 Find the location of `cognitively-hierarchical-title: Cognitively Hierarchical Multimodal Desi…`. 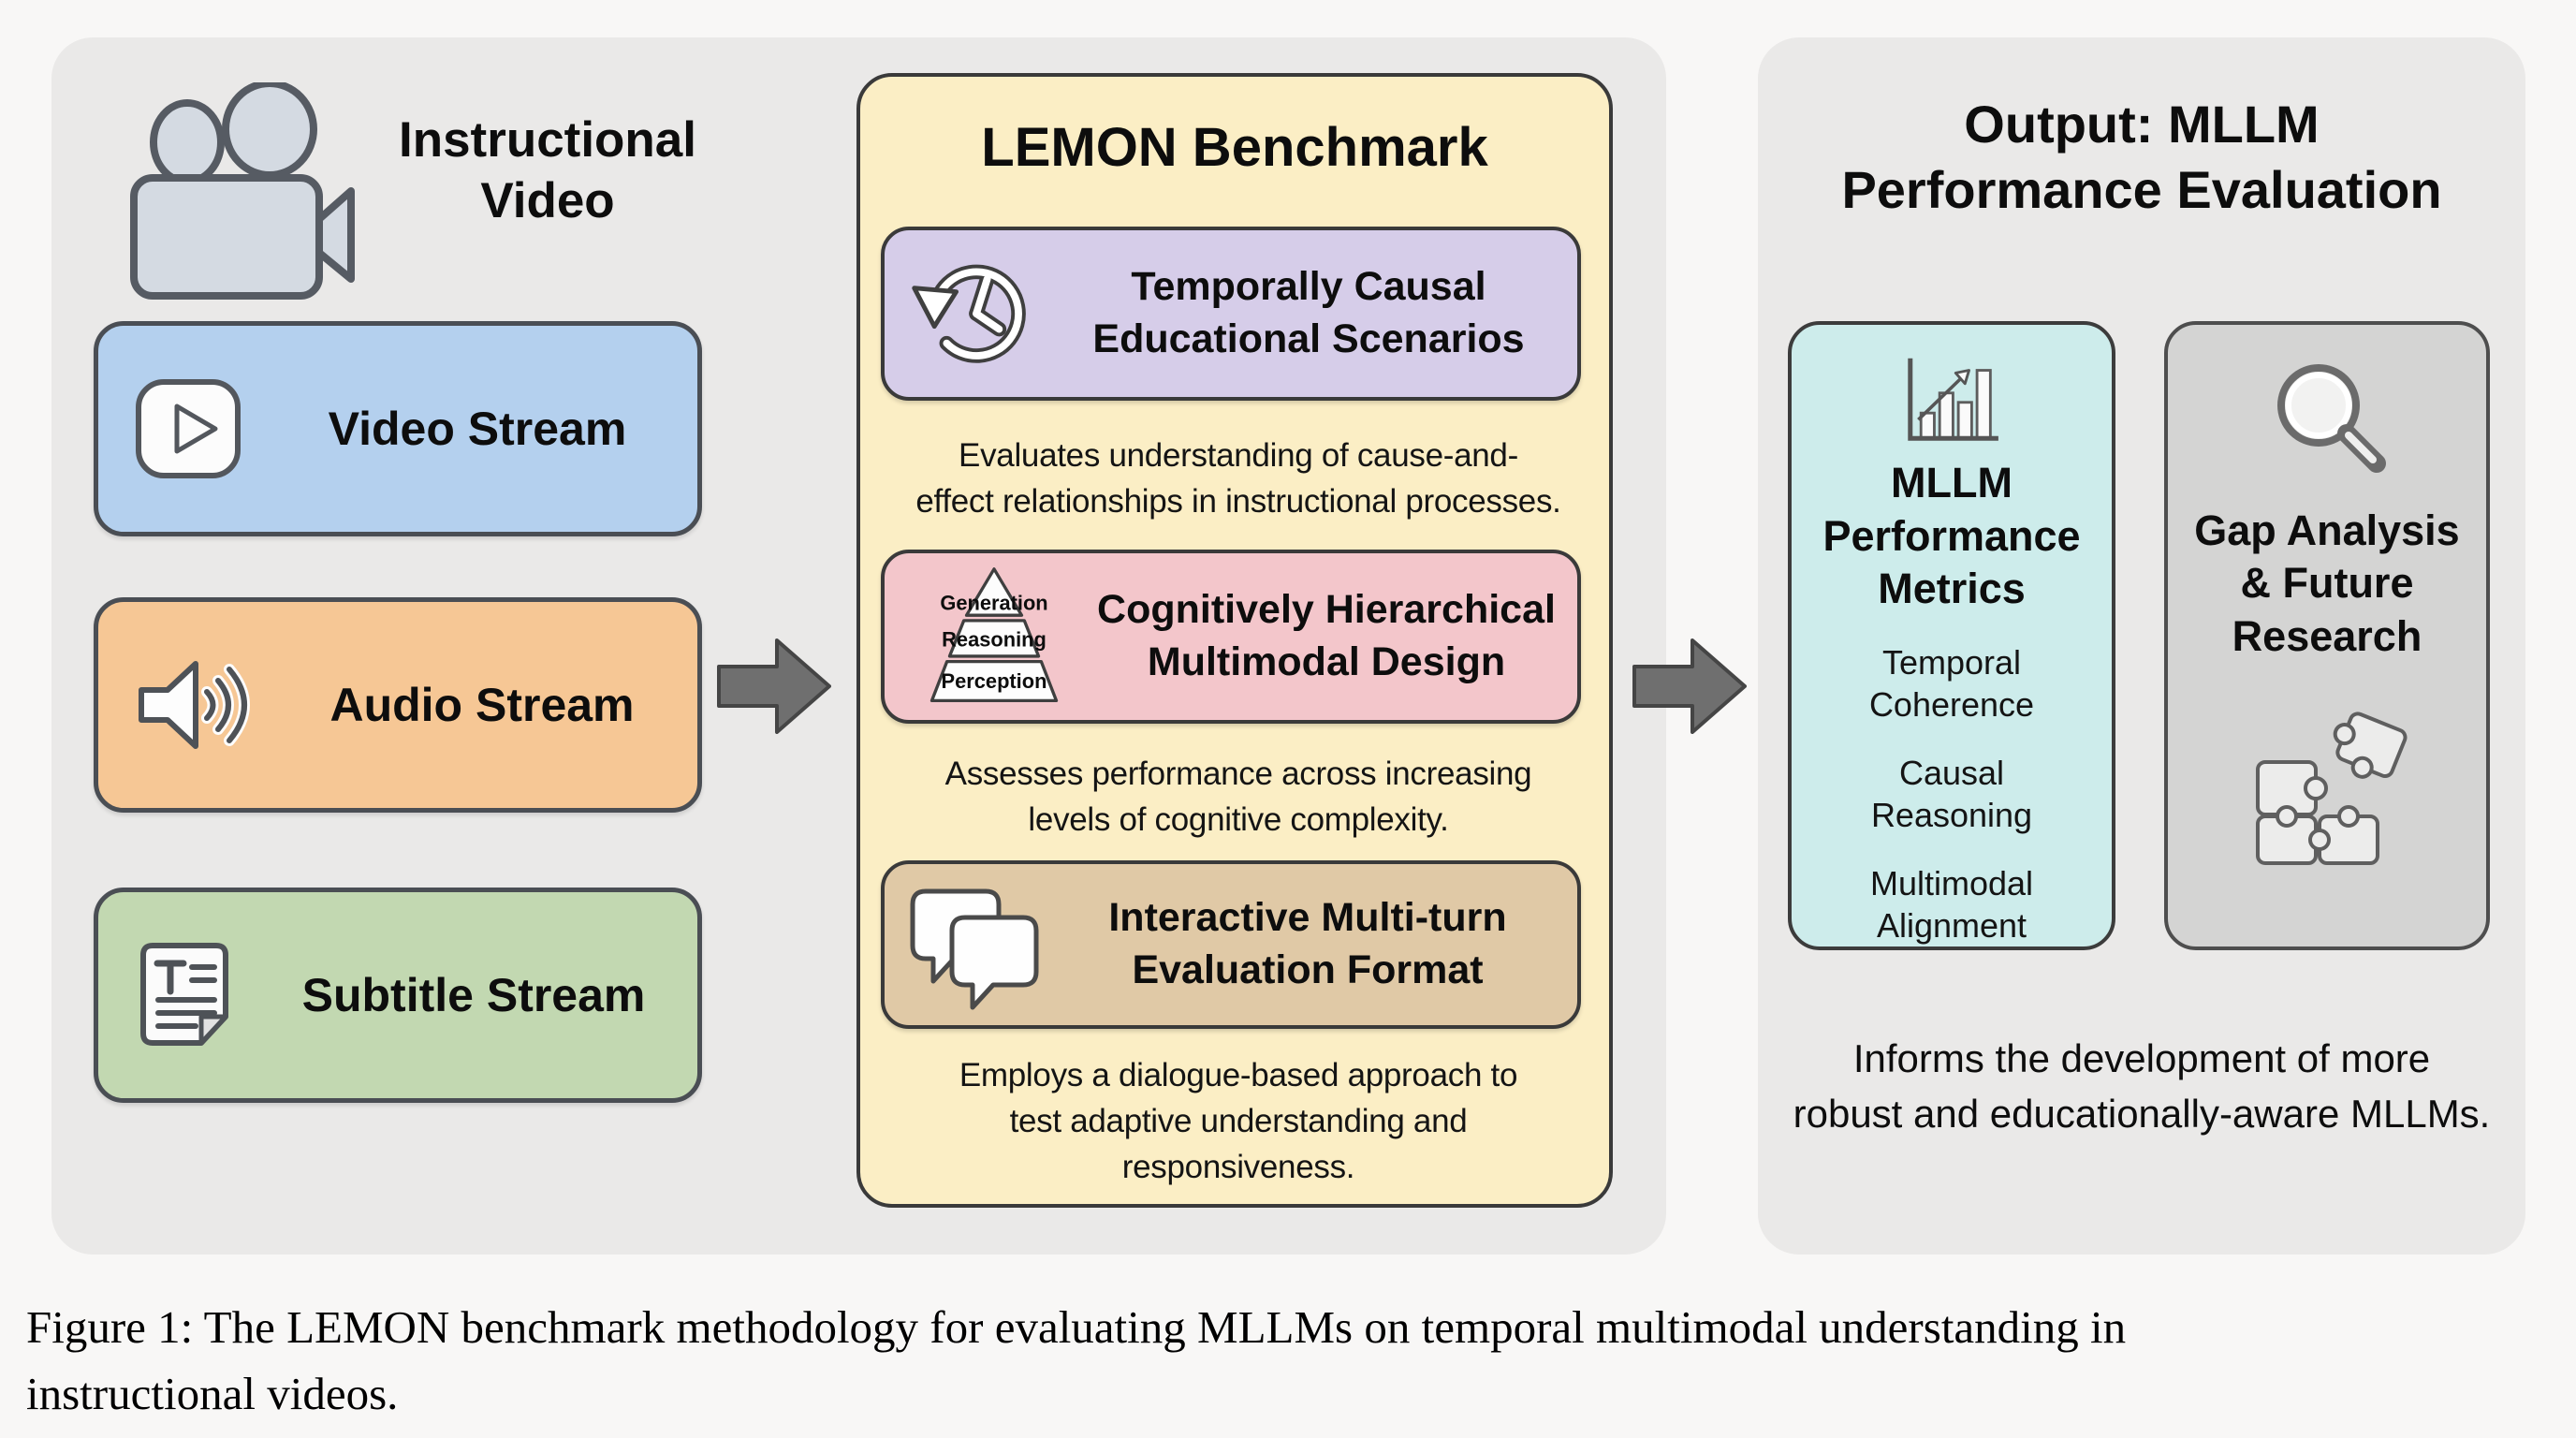

cognitively-hierarchical-title: Cognitively Hierarchical Multimodal Desi… is located at coordinates (1326, 635).